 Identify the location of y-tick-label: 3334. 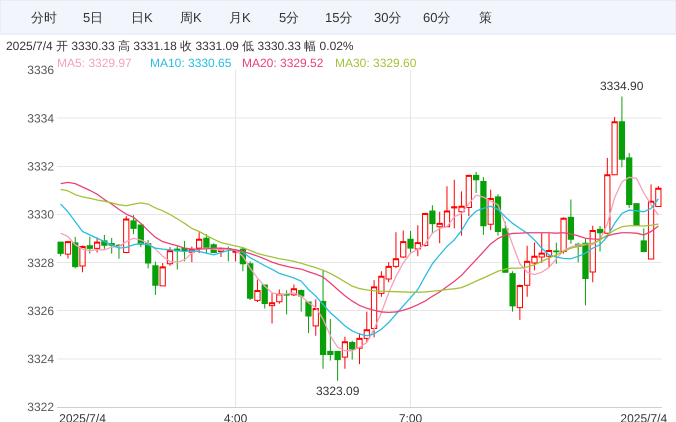
(40, 118).